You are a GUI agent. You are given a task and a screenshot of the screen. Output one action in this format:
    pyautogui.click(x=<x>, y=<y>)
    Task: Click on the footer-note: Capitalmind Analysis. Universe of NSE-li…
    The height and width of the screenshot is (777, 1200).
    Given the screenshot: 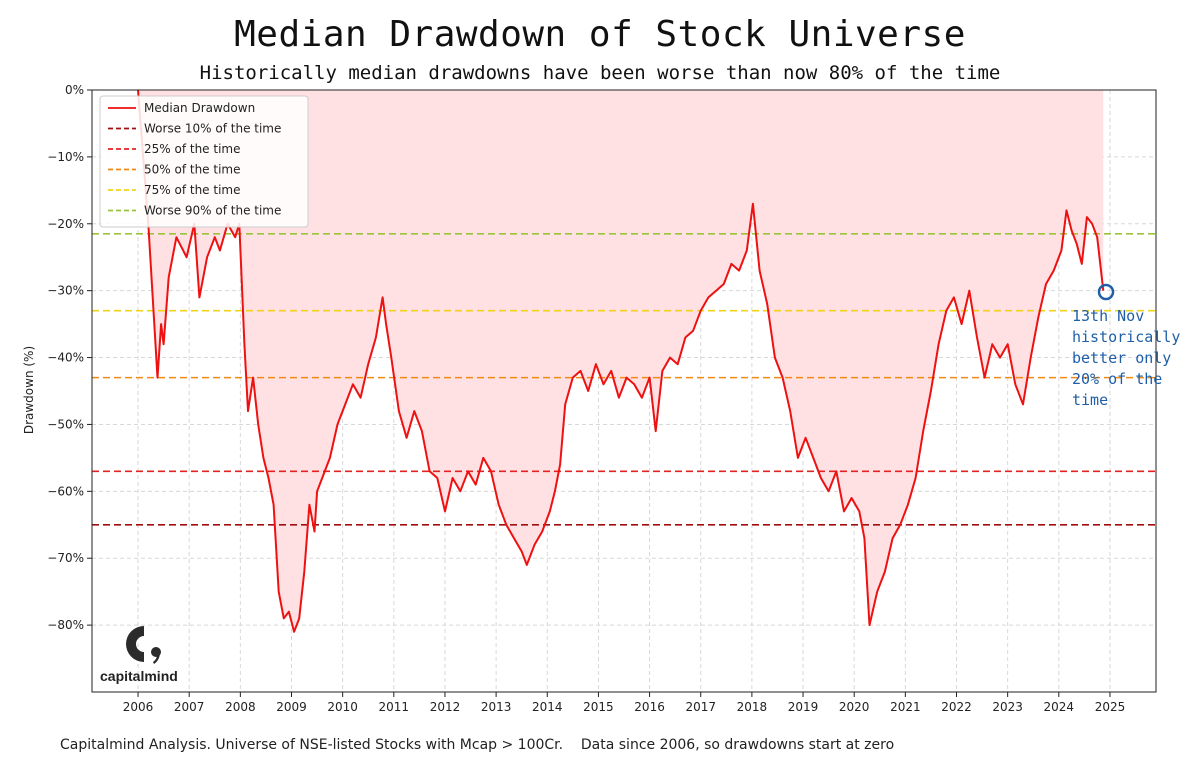 What is the action you would take?
    pyautogui.click(x=477, y=745)
    